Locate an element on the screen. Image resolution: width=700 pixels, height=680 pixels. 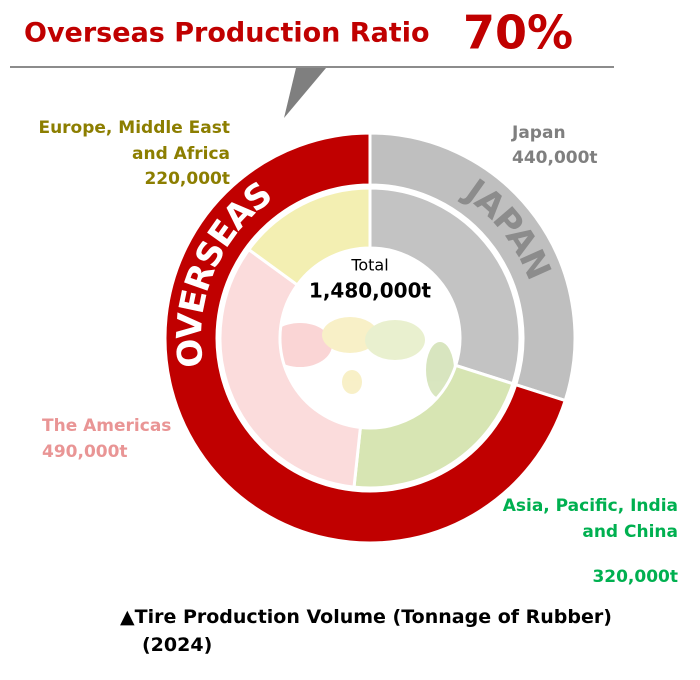
total-value: 1,480,000t is located at coordinates (370, 291).